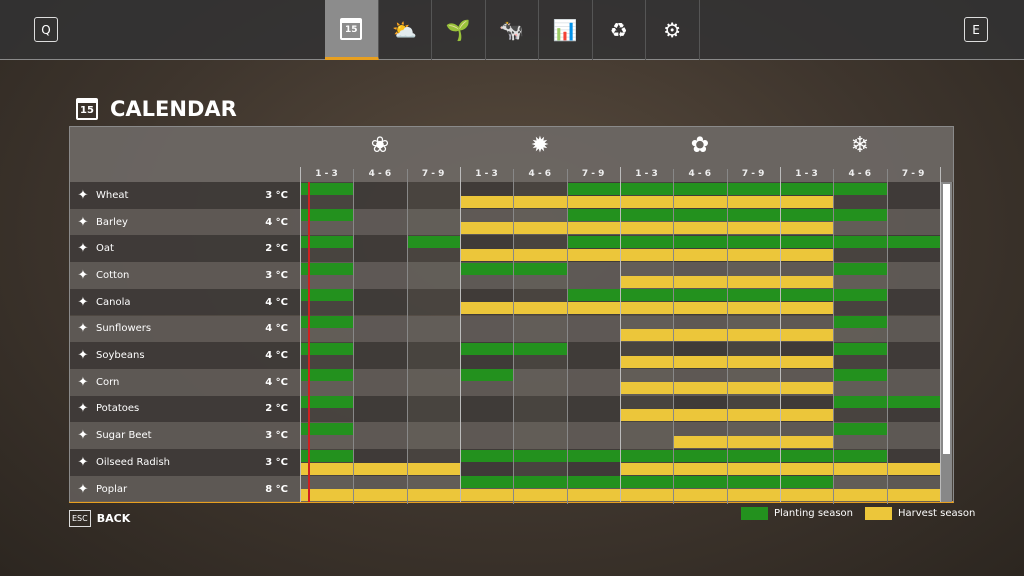  I want to click on crop-row: ✦ Corn 4 °C, so click(185, 382).